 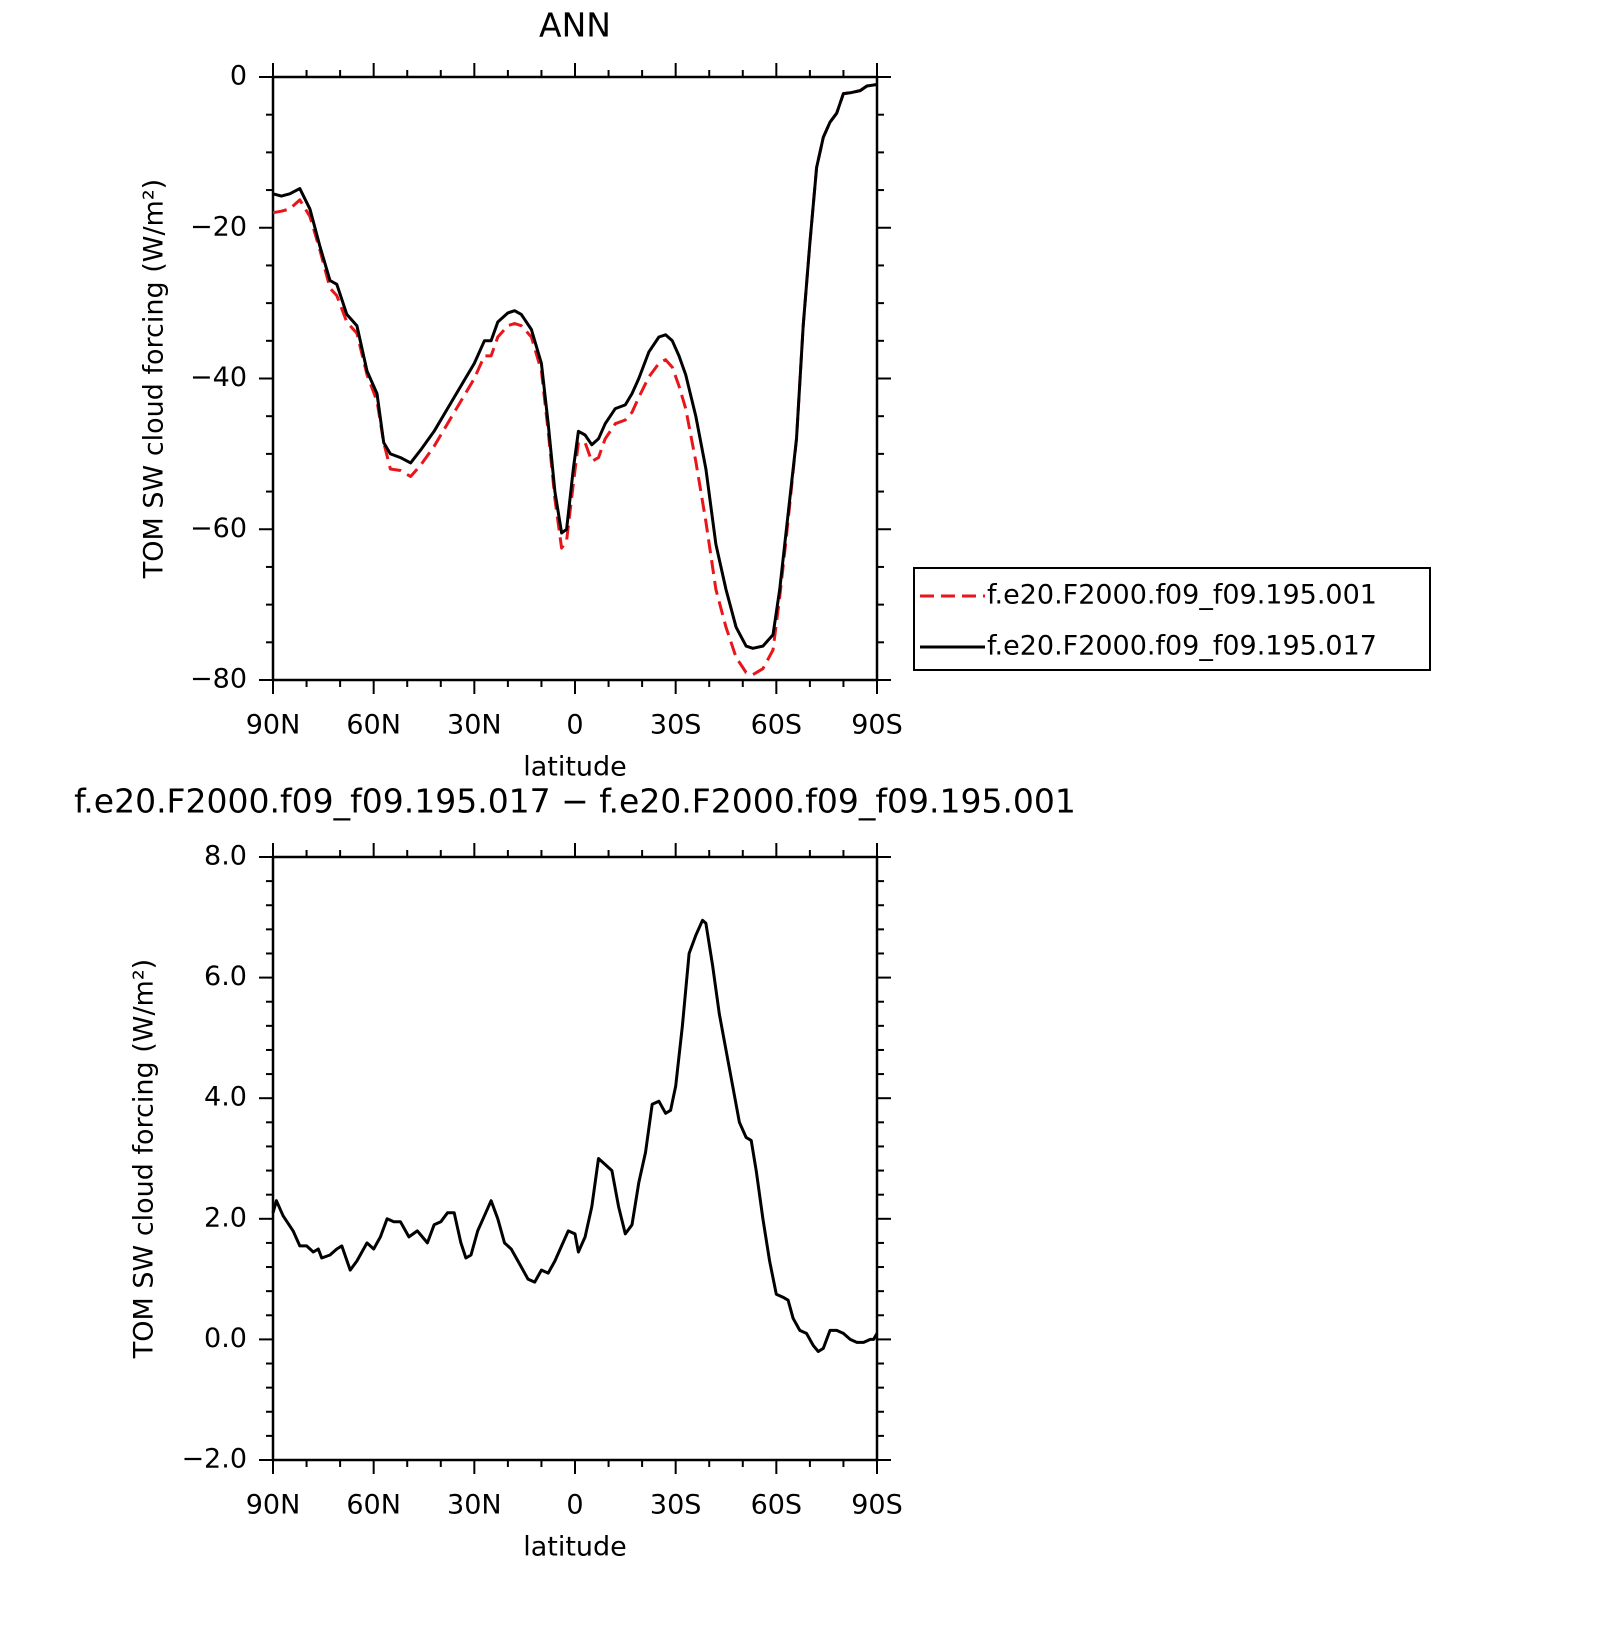 What do you see at coordinates (218, 679) in the screenshot?
I see `y-tick-label: −80` at bounding box center [218, 679].